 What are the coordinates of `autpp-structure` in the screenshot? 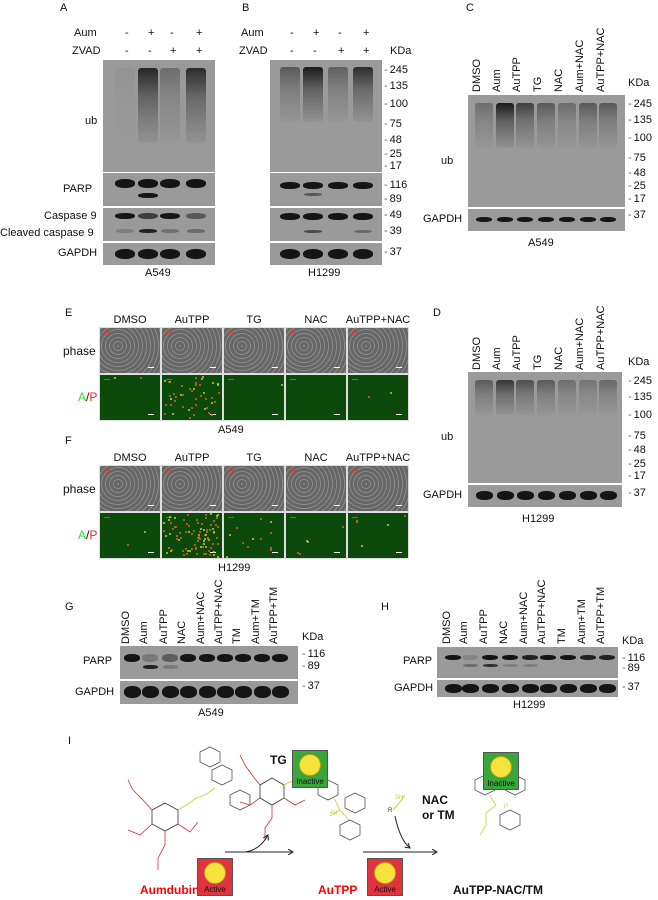 It's located at (341, 810).